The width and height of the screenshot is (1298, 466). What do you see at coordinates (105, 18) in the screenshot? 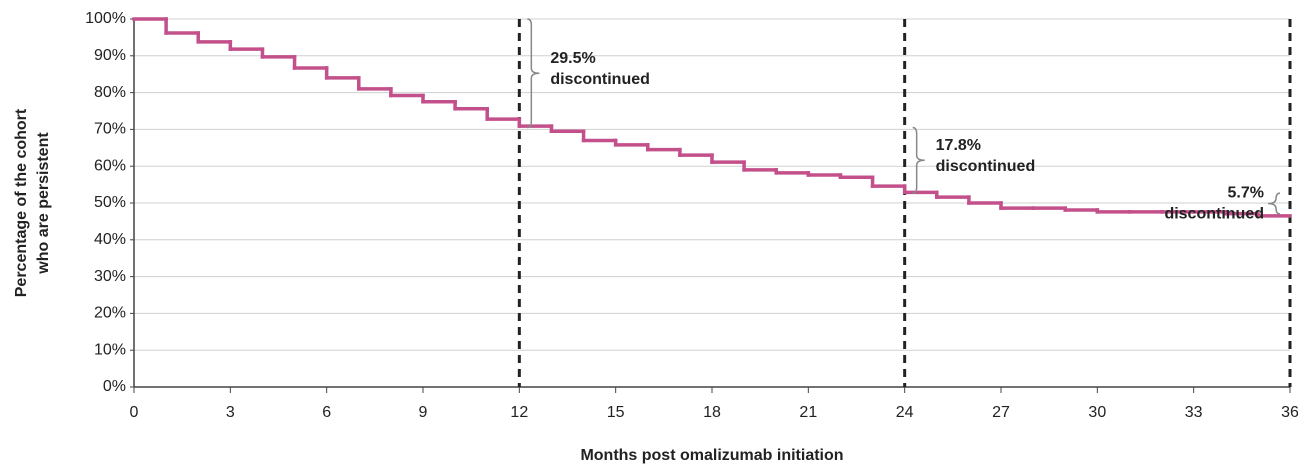
I see `y-tick-label: 100%` at bounding box center [105, 18].